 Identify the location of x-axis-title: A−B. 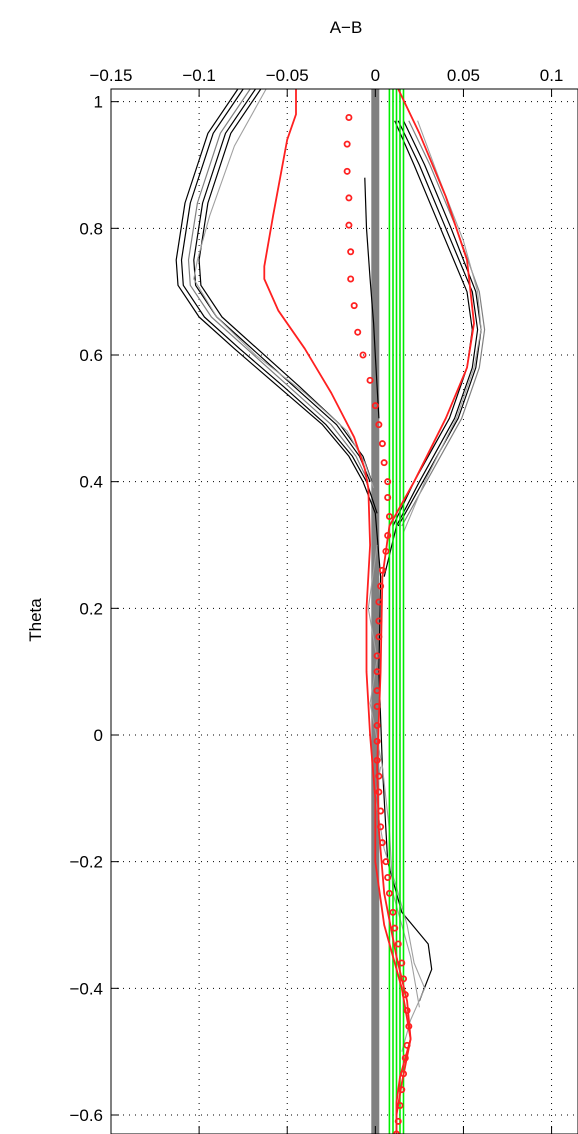
(346, 27).